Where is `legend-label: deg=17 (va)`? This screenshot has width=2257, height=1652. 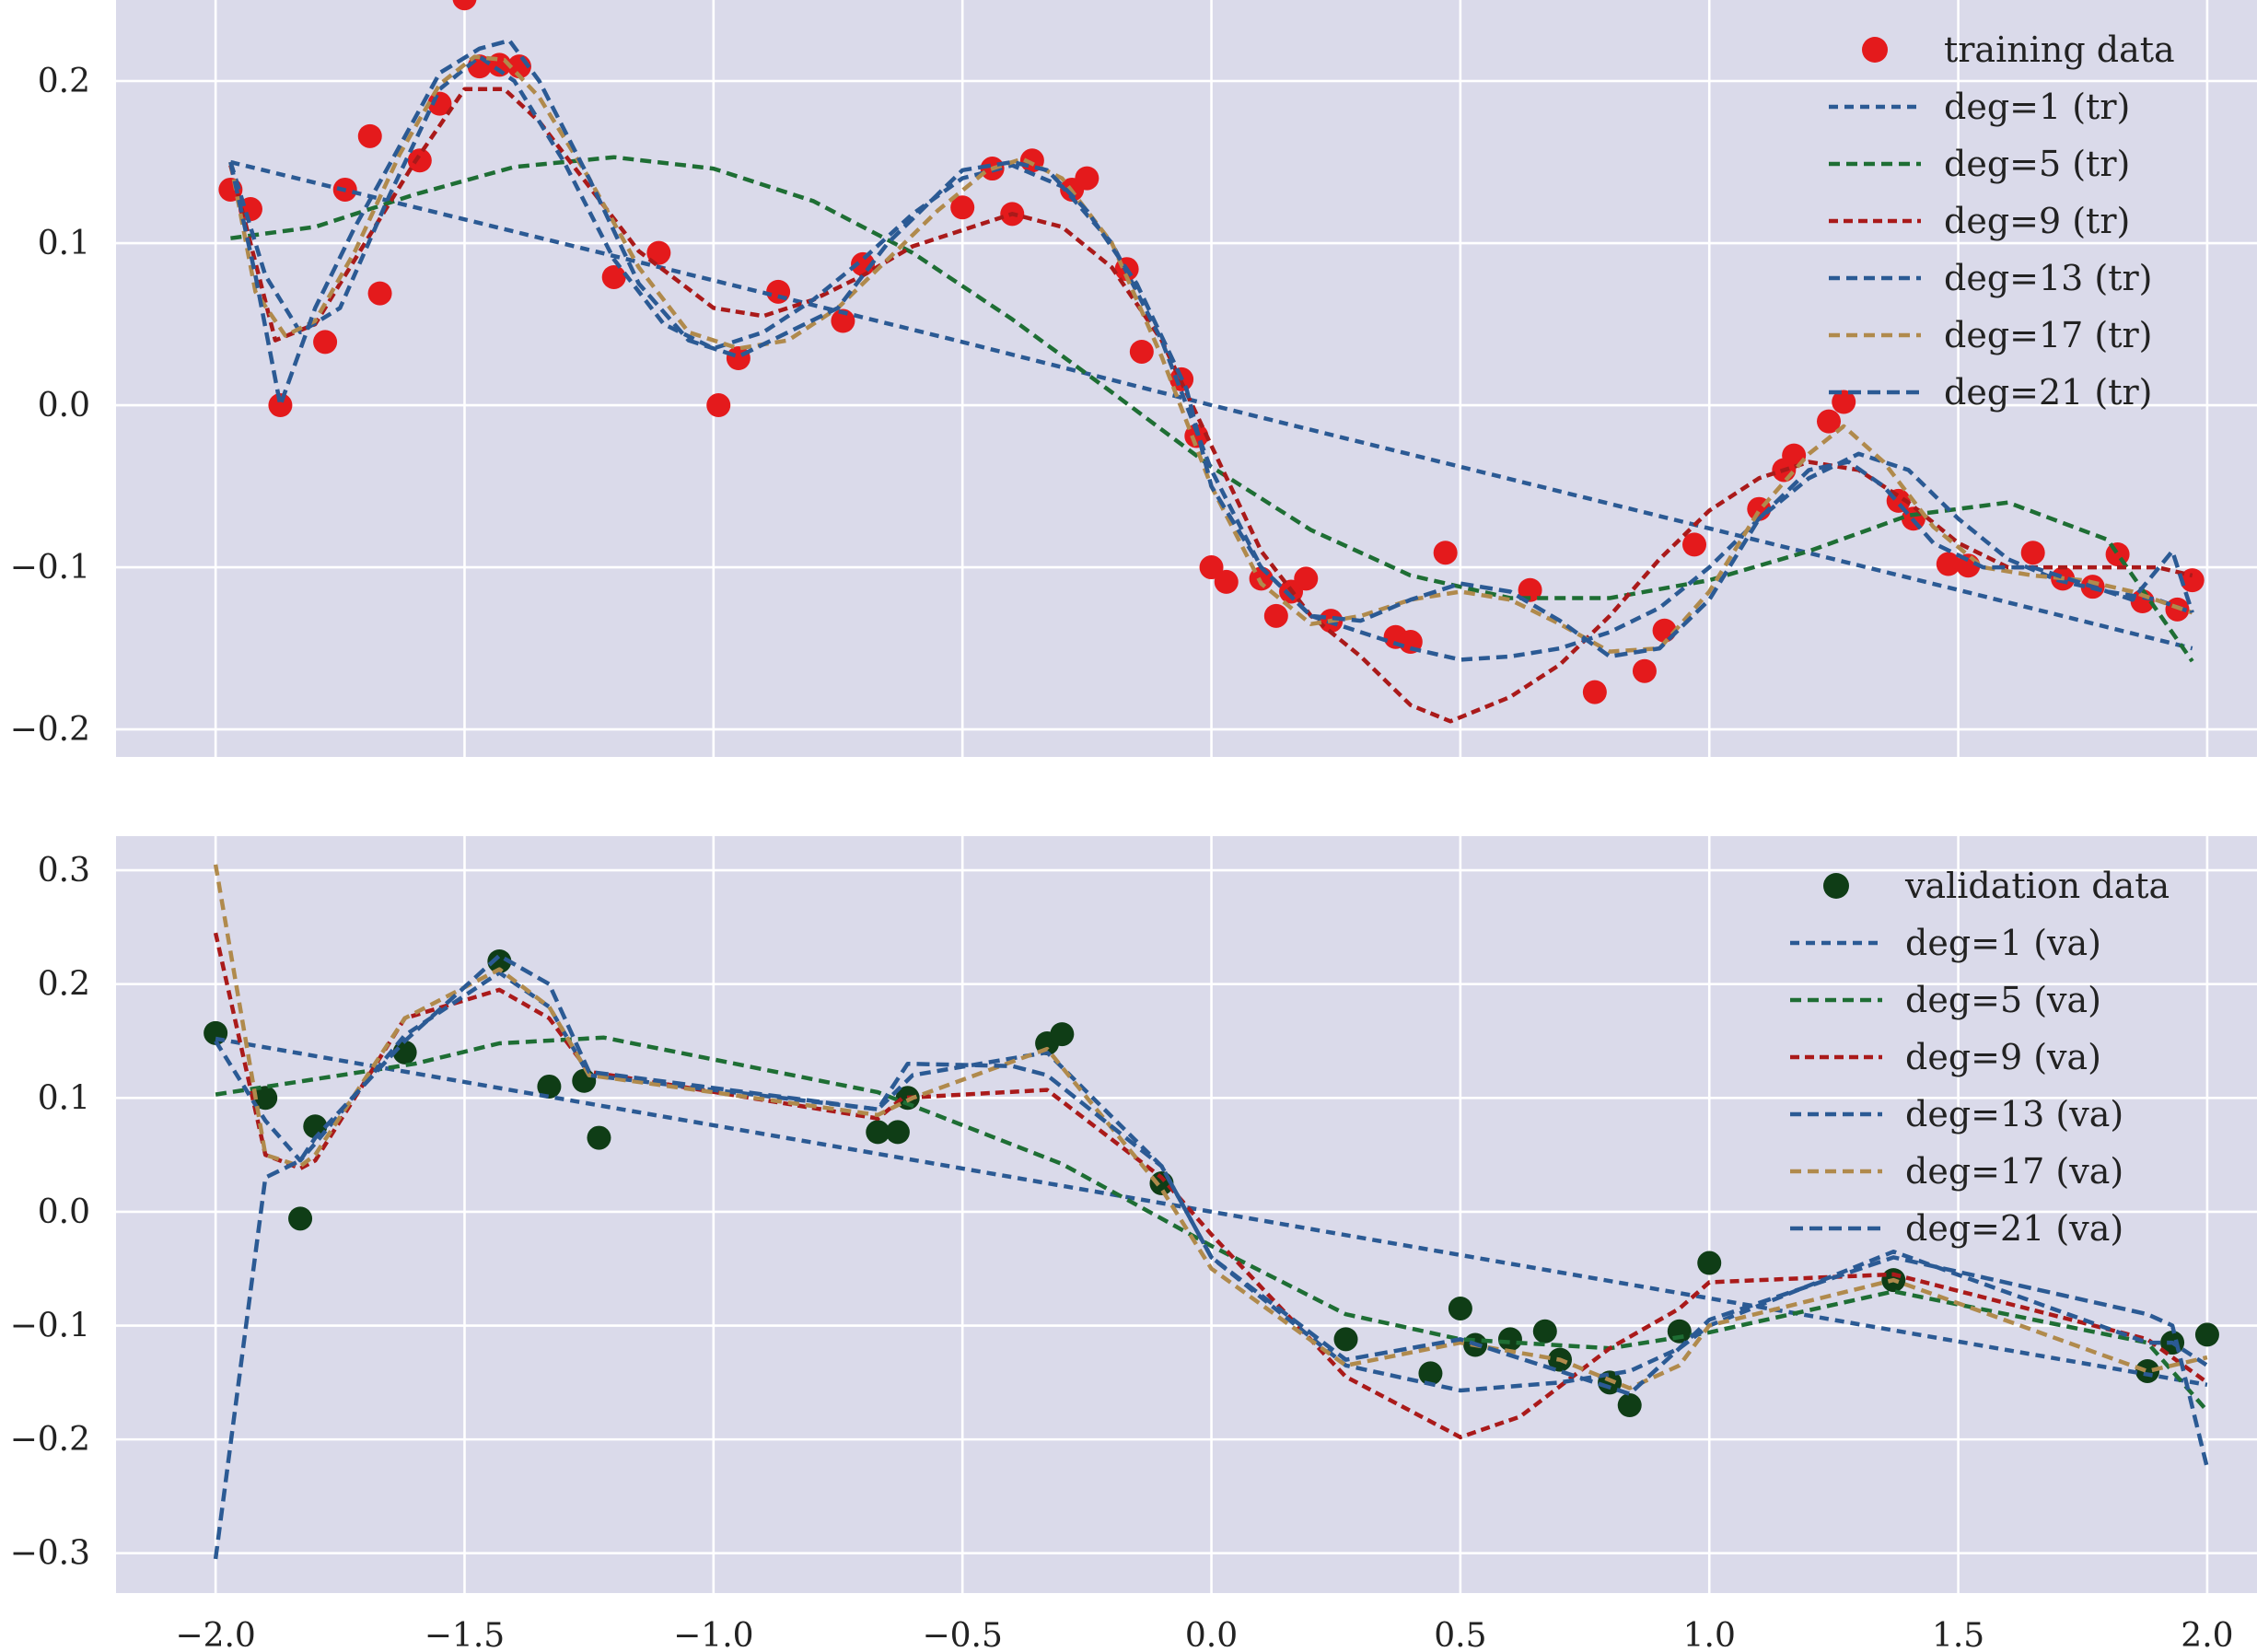
legend-label: deg=17 (va) is located at coordinates (2014, 1171).